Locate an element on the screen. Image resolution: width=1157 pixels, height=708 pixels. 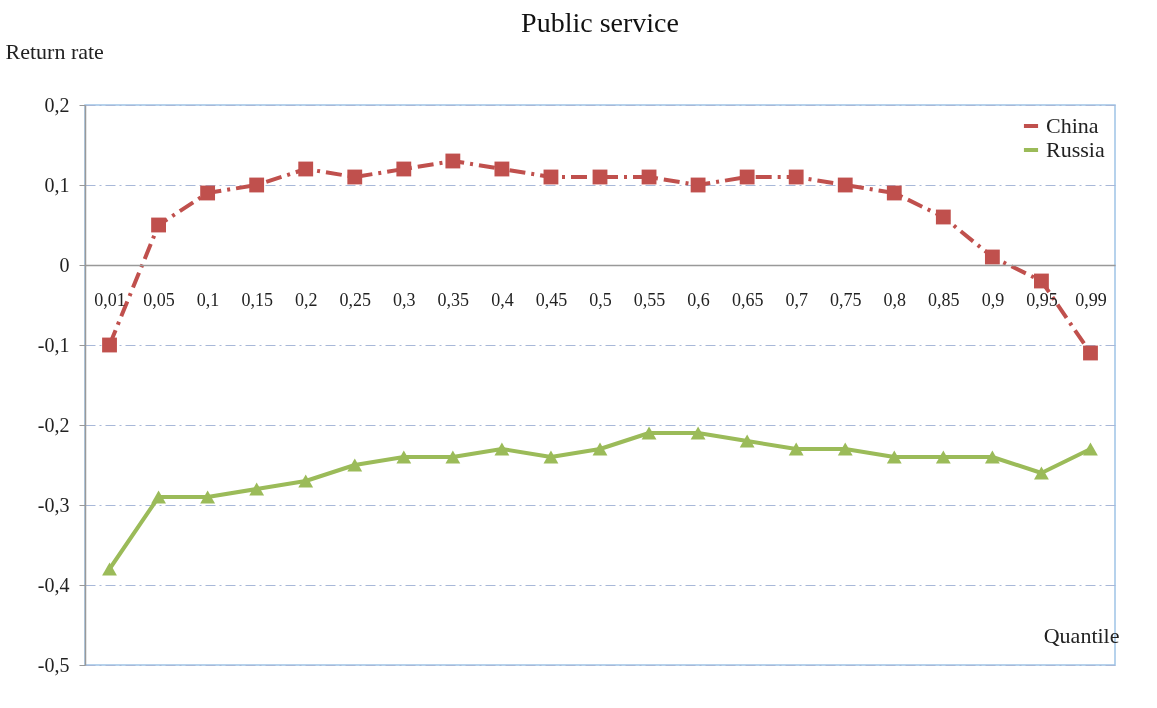
chart-title: Public service is located at coordinates (600, 22).